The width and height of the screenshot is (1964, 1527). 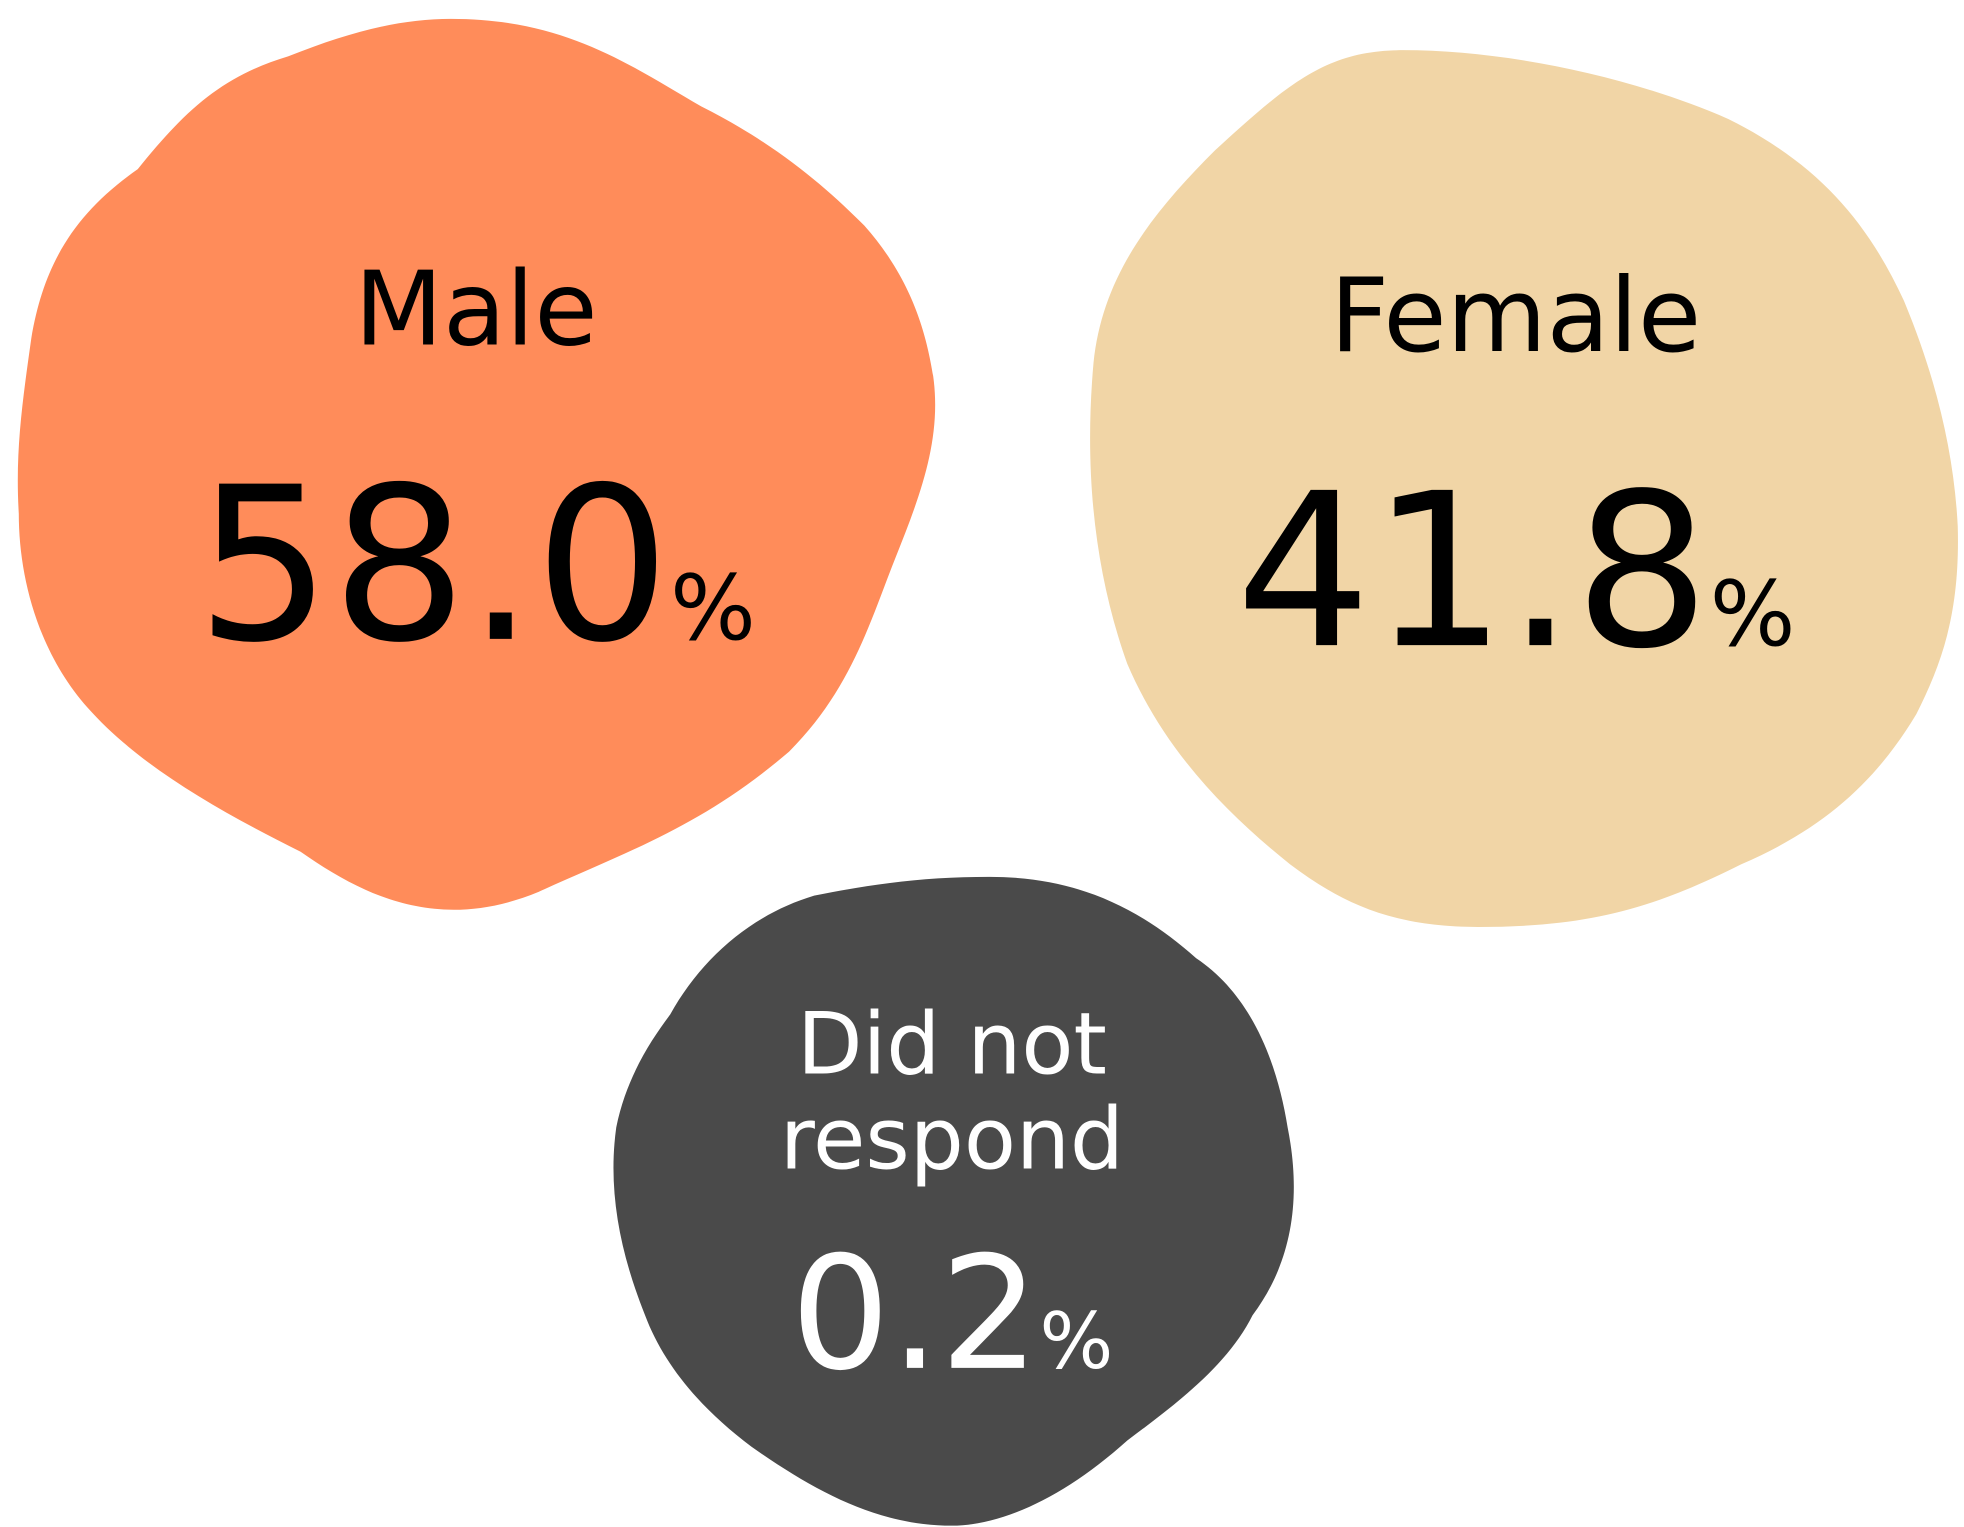 What do you see at coordinates (953, 1201) in the screenshot?
I see `blob` at bounding box center [953, 1201].